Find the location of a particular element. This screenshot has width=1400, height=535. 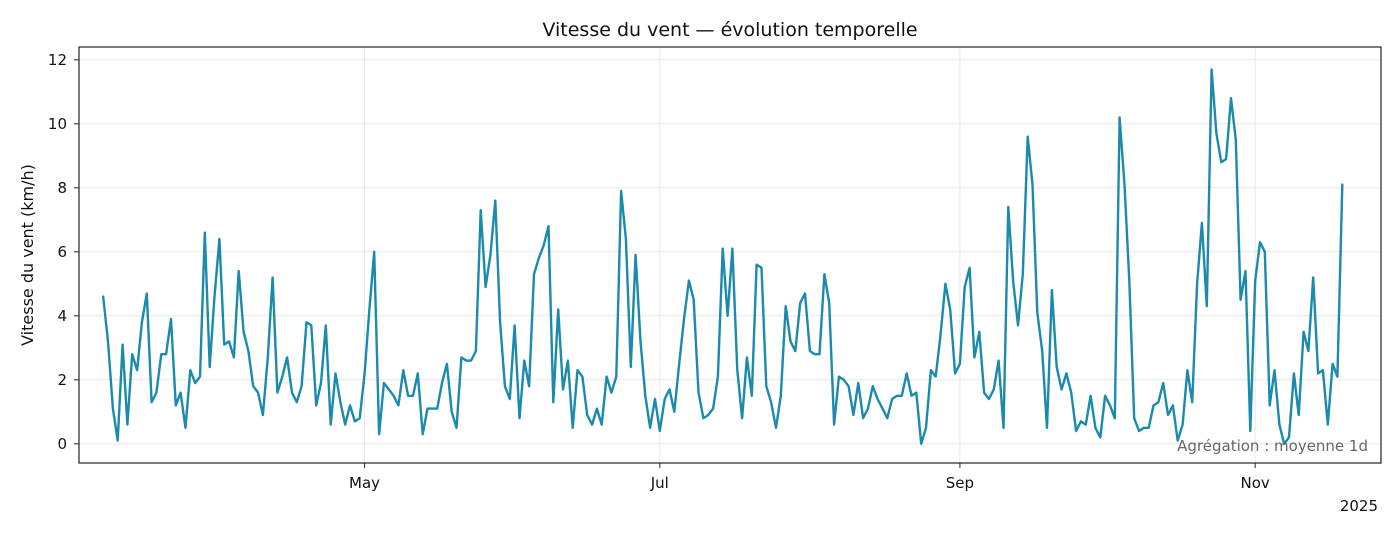

x-tick-label: Jul is located at coordinates (659, 483).